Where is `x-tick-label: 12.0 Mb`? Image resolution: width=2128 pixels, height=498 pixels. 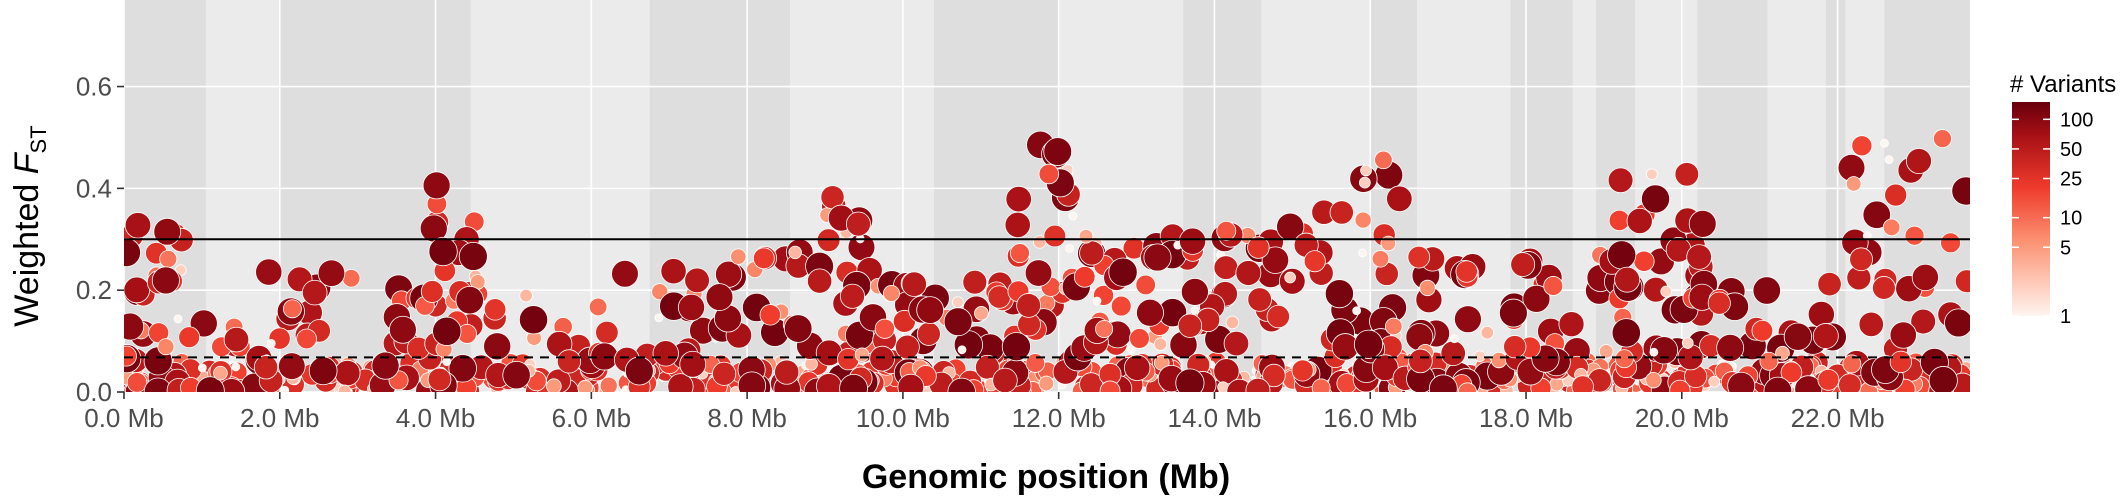
x-tick-label: 12.0 Mb is located at coordinates (1059, 418).